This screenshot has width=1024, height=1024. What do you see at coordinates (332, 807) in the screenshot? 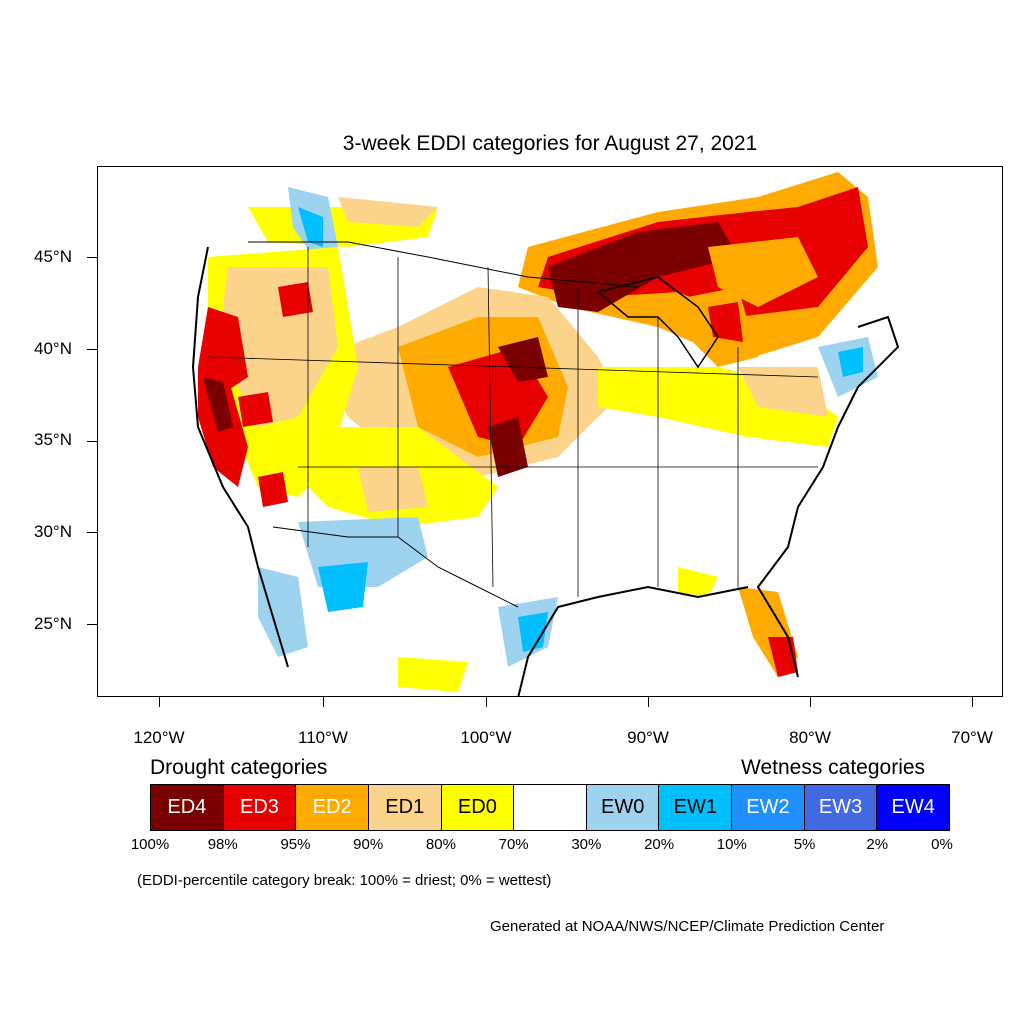
I see `legend-box-ed2: ED2` at bounding box center [332, 807].